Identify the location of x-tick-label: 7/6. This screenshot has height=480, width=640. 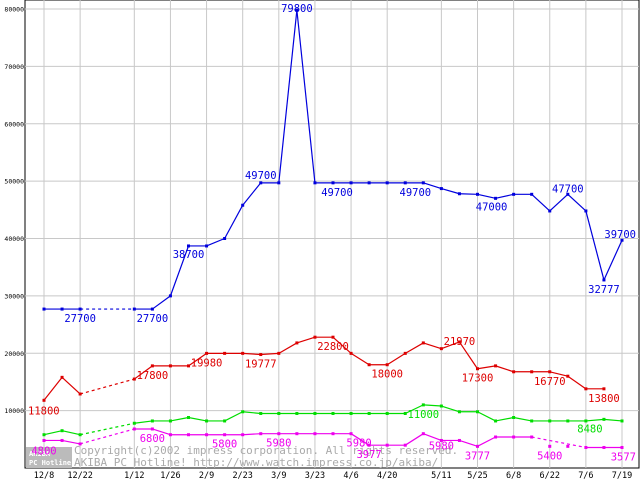
(585, 475).